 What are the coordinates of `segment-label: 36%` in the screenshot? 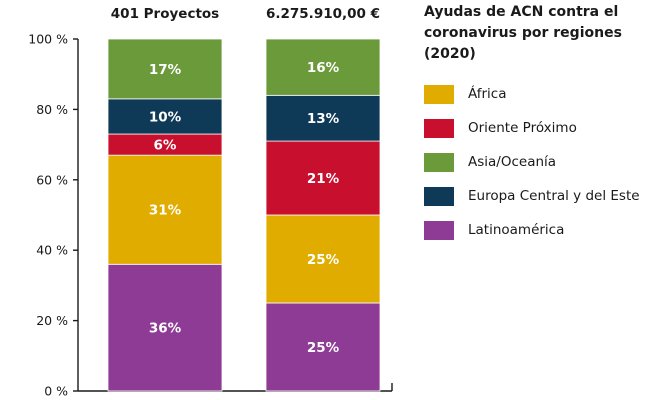 It's located at (165, 329).